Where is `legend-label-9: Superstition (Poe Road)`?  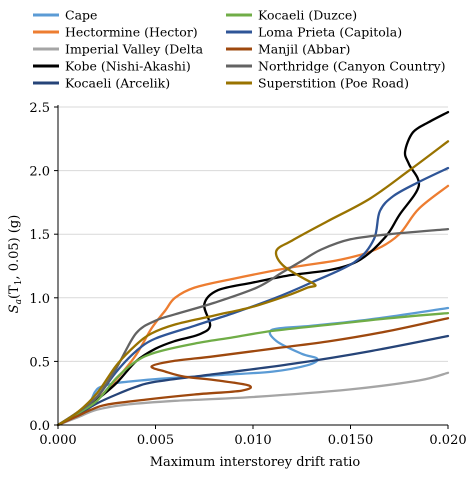
legend-label-9: Superstition (Poe Road) is located at coordinates (333, 83).